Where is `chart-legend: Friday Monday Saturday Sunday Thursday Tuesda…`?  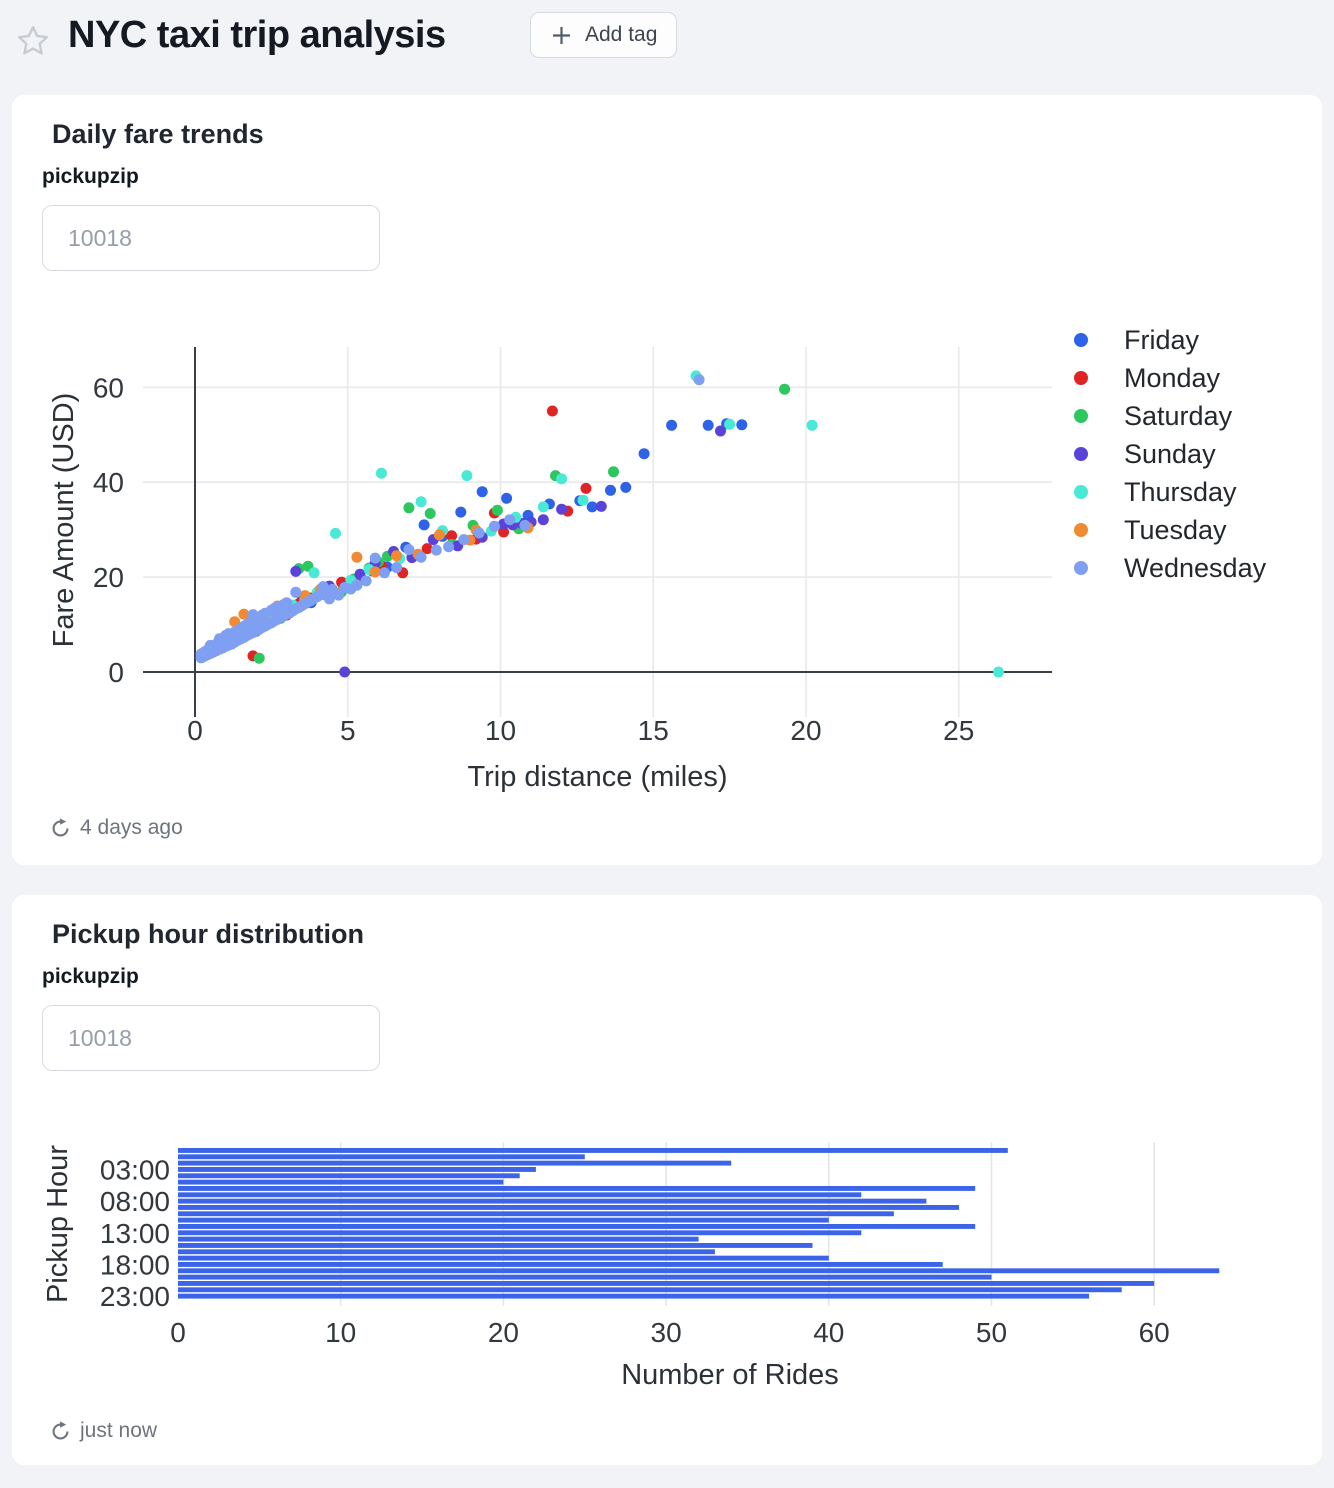
chart-legend: Friday Monday Saturday Sunday Thursday Tuesda… is located at coordinates (1170, 454).